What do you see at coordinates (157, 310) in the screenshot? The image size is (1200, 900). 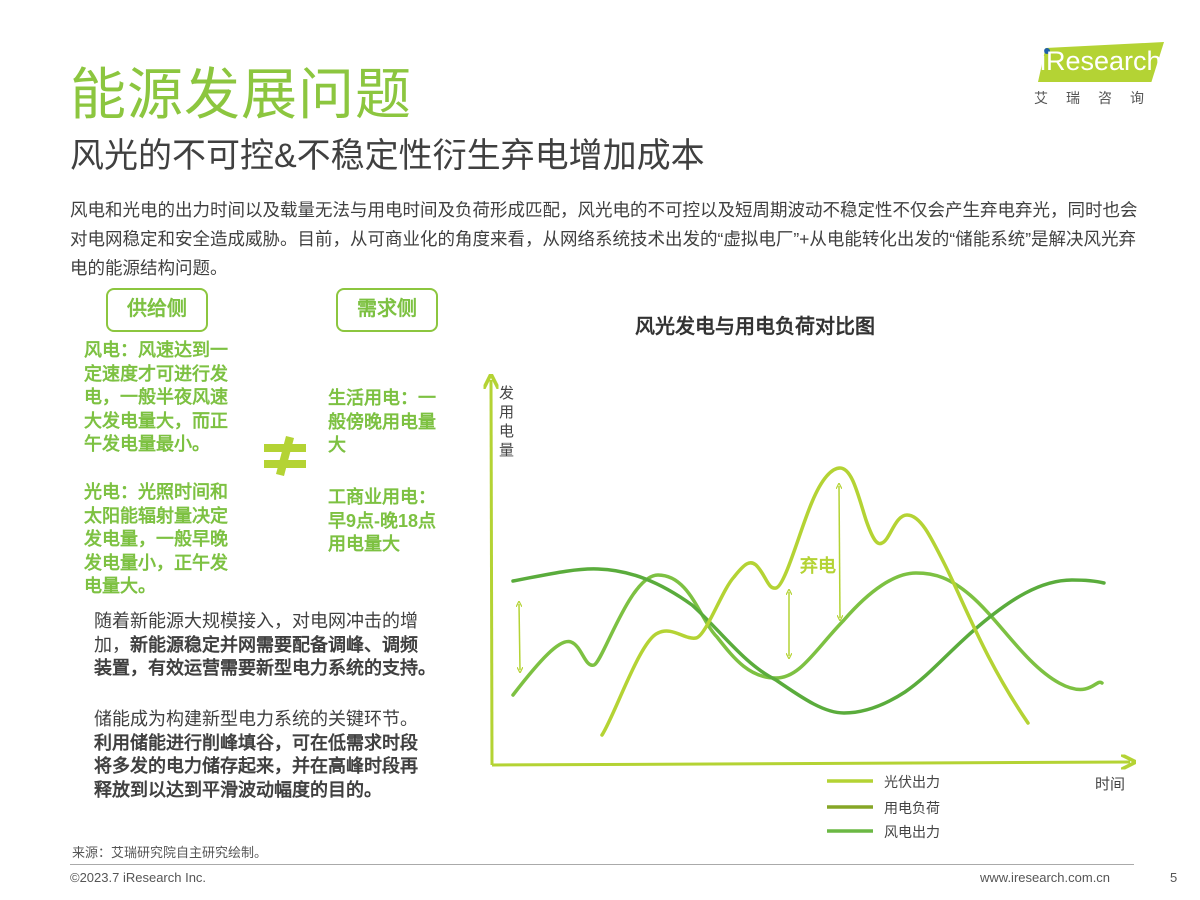 I see `supply-side-label: 供给侧` at bounding box center [157, 310].